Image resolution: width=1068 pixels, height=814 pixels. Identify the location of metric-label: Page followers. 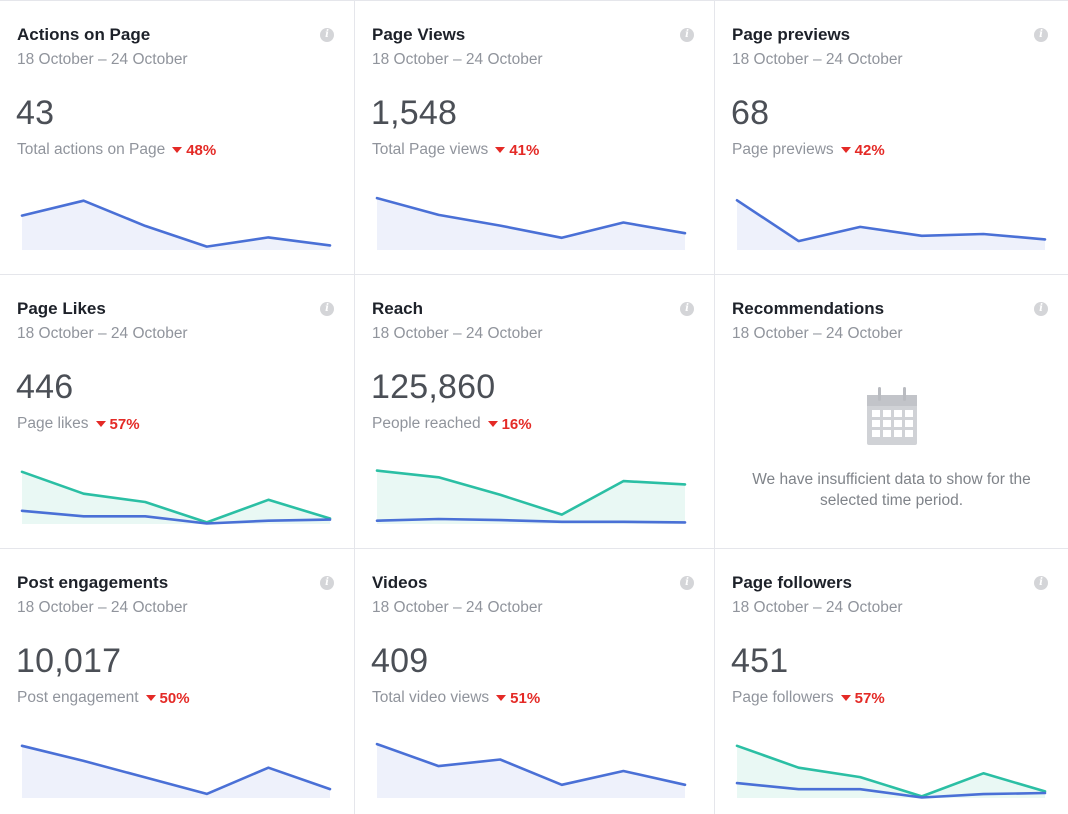
(783, 697).